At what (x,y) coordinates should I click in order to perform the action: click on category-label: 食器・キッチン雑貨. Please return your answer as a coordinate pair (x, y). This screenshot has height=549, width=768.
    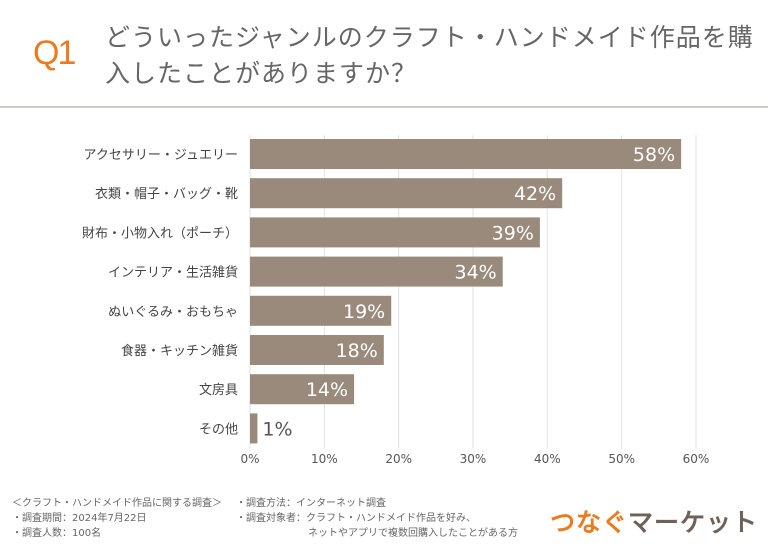
    Looking at the image, I should click on (179, 351).